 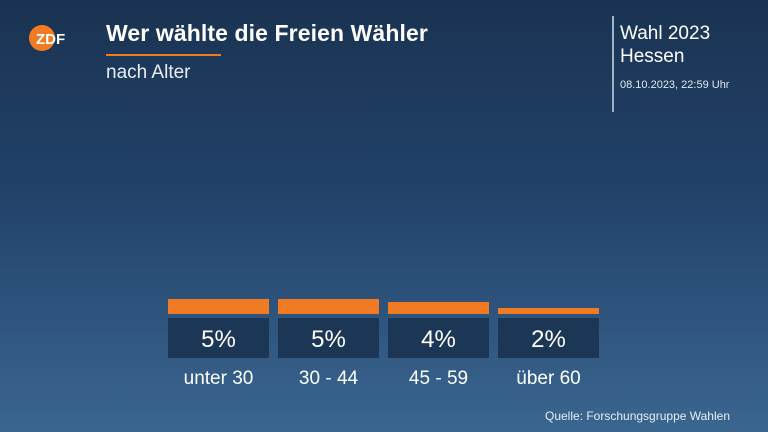 I want to click on chart-title: Wer wählte die Freien Wähler, so click(x=267, y=33).